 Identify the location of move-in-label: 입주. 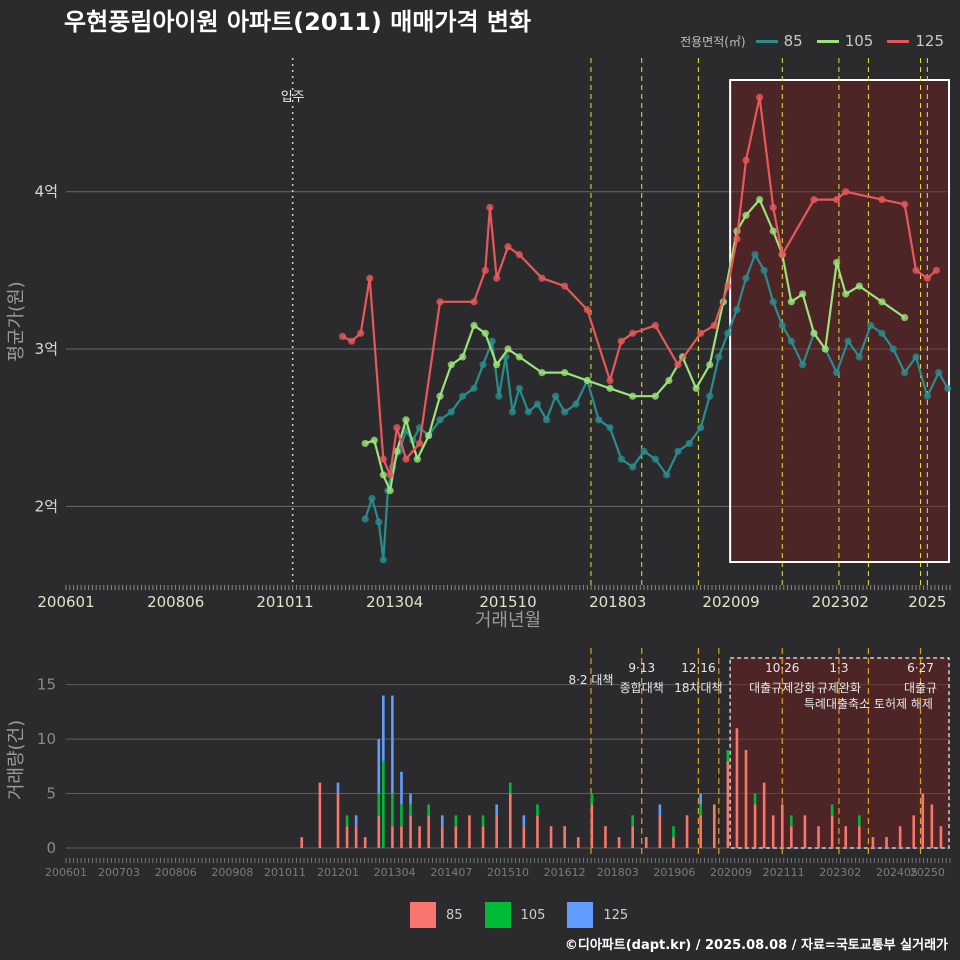
(293, 97).